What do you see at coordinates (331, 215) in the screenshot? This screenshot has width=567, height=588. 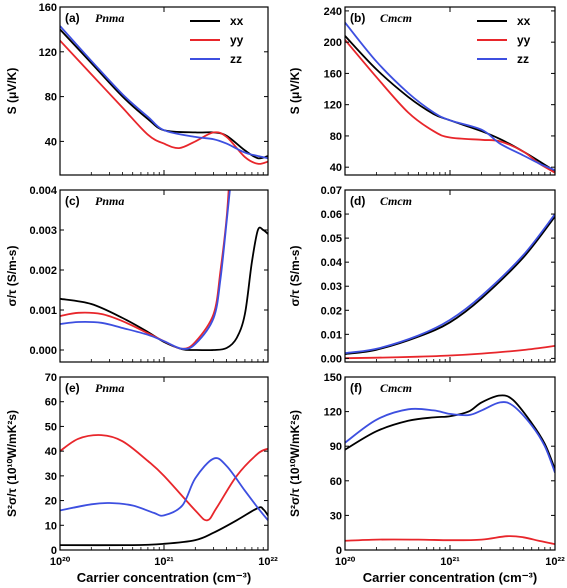 I see `y-tick-label: 0.06` at bounding box center [331, 215].